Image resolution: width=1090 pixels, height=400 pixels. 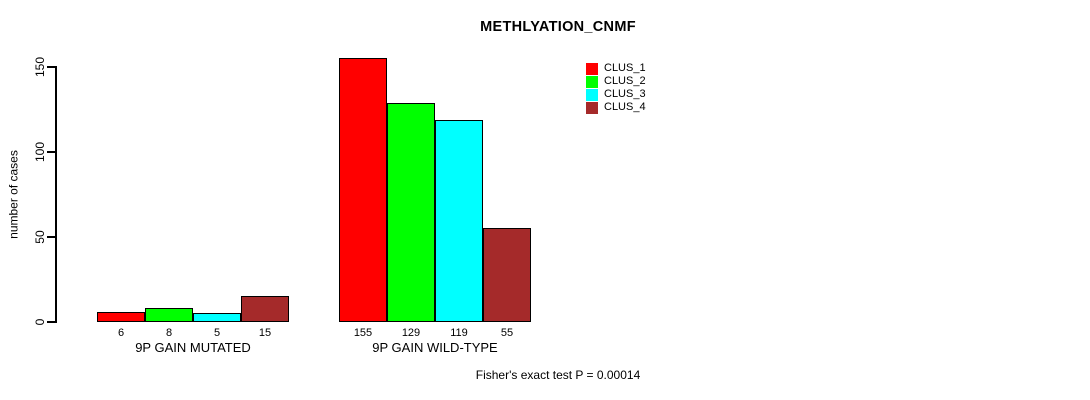 I want to click on bar-clus_1-group1, so click(x=121, y=317).